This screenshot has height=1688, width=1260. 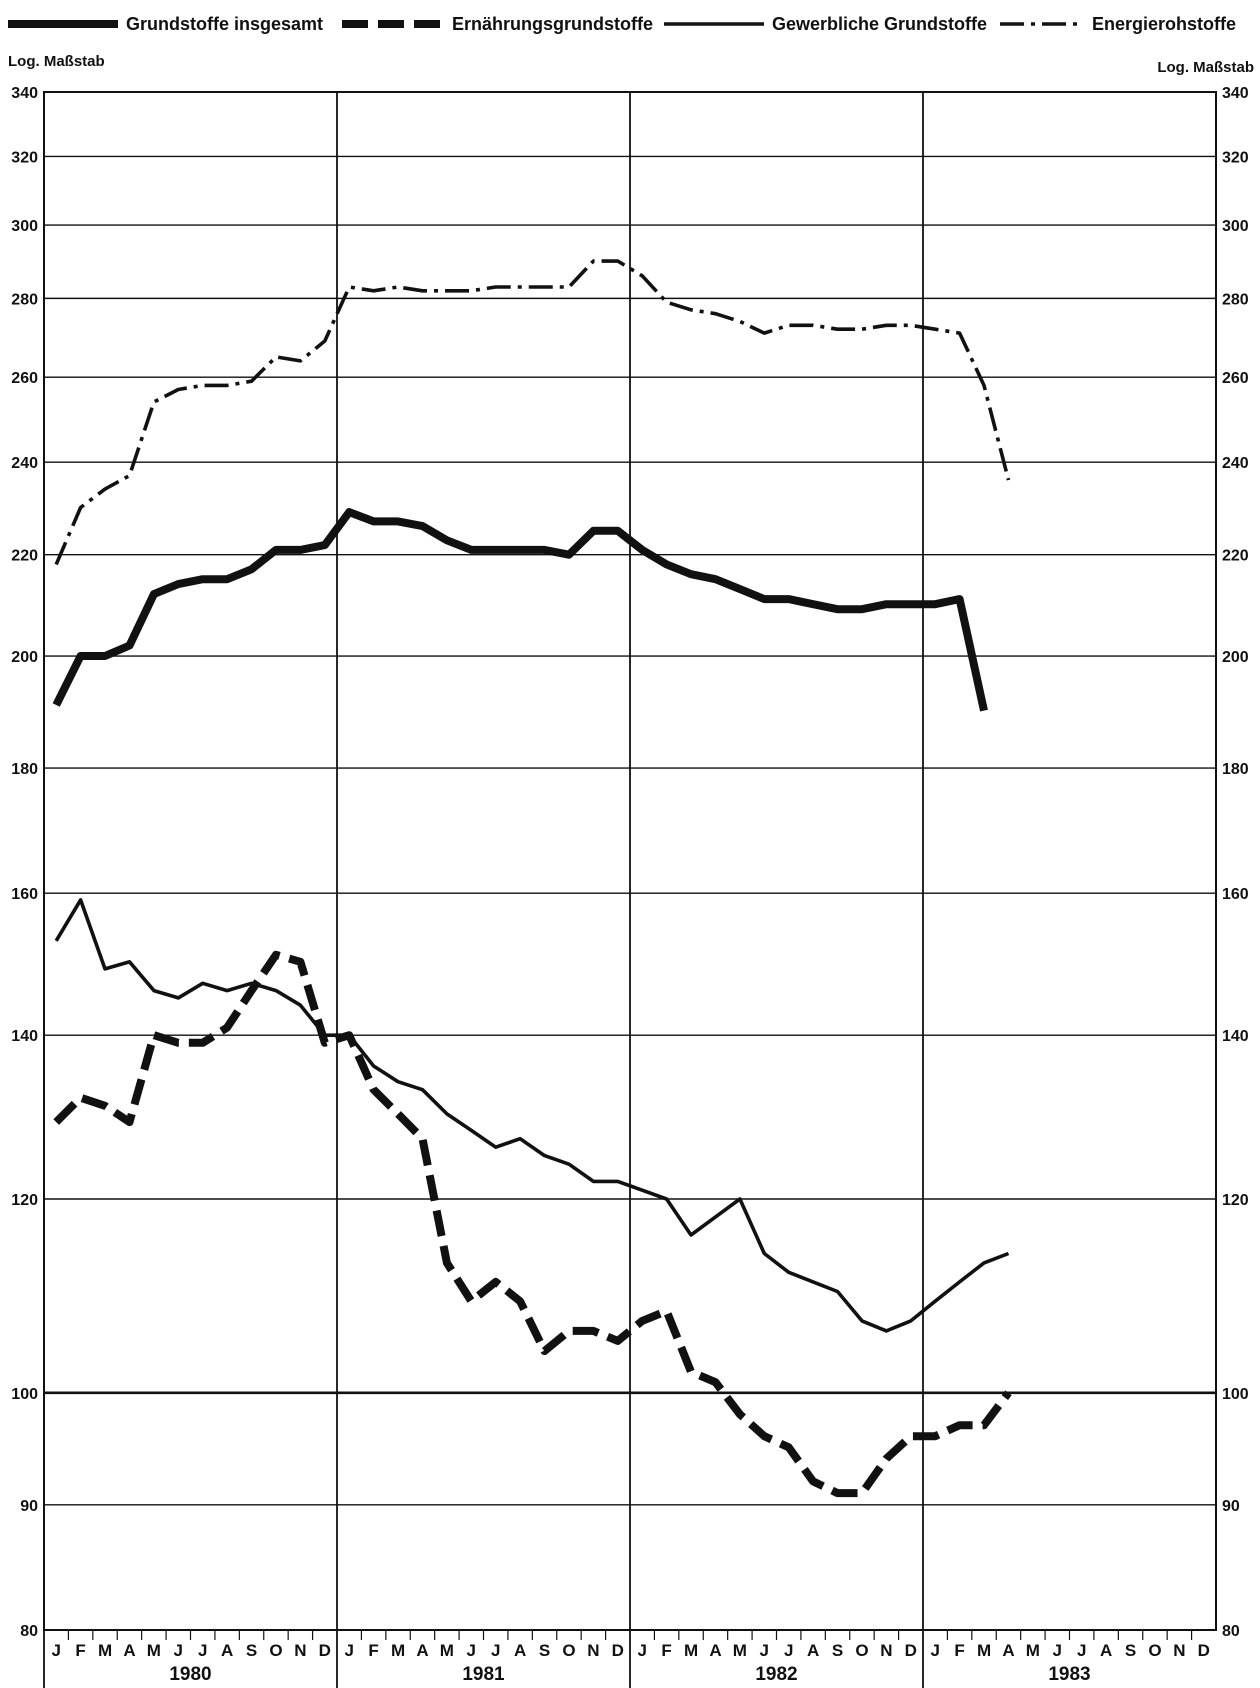 I want to click on y-tick-label-left: 220, so click(x=24, y=556).